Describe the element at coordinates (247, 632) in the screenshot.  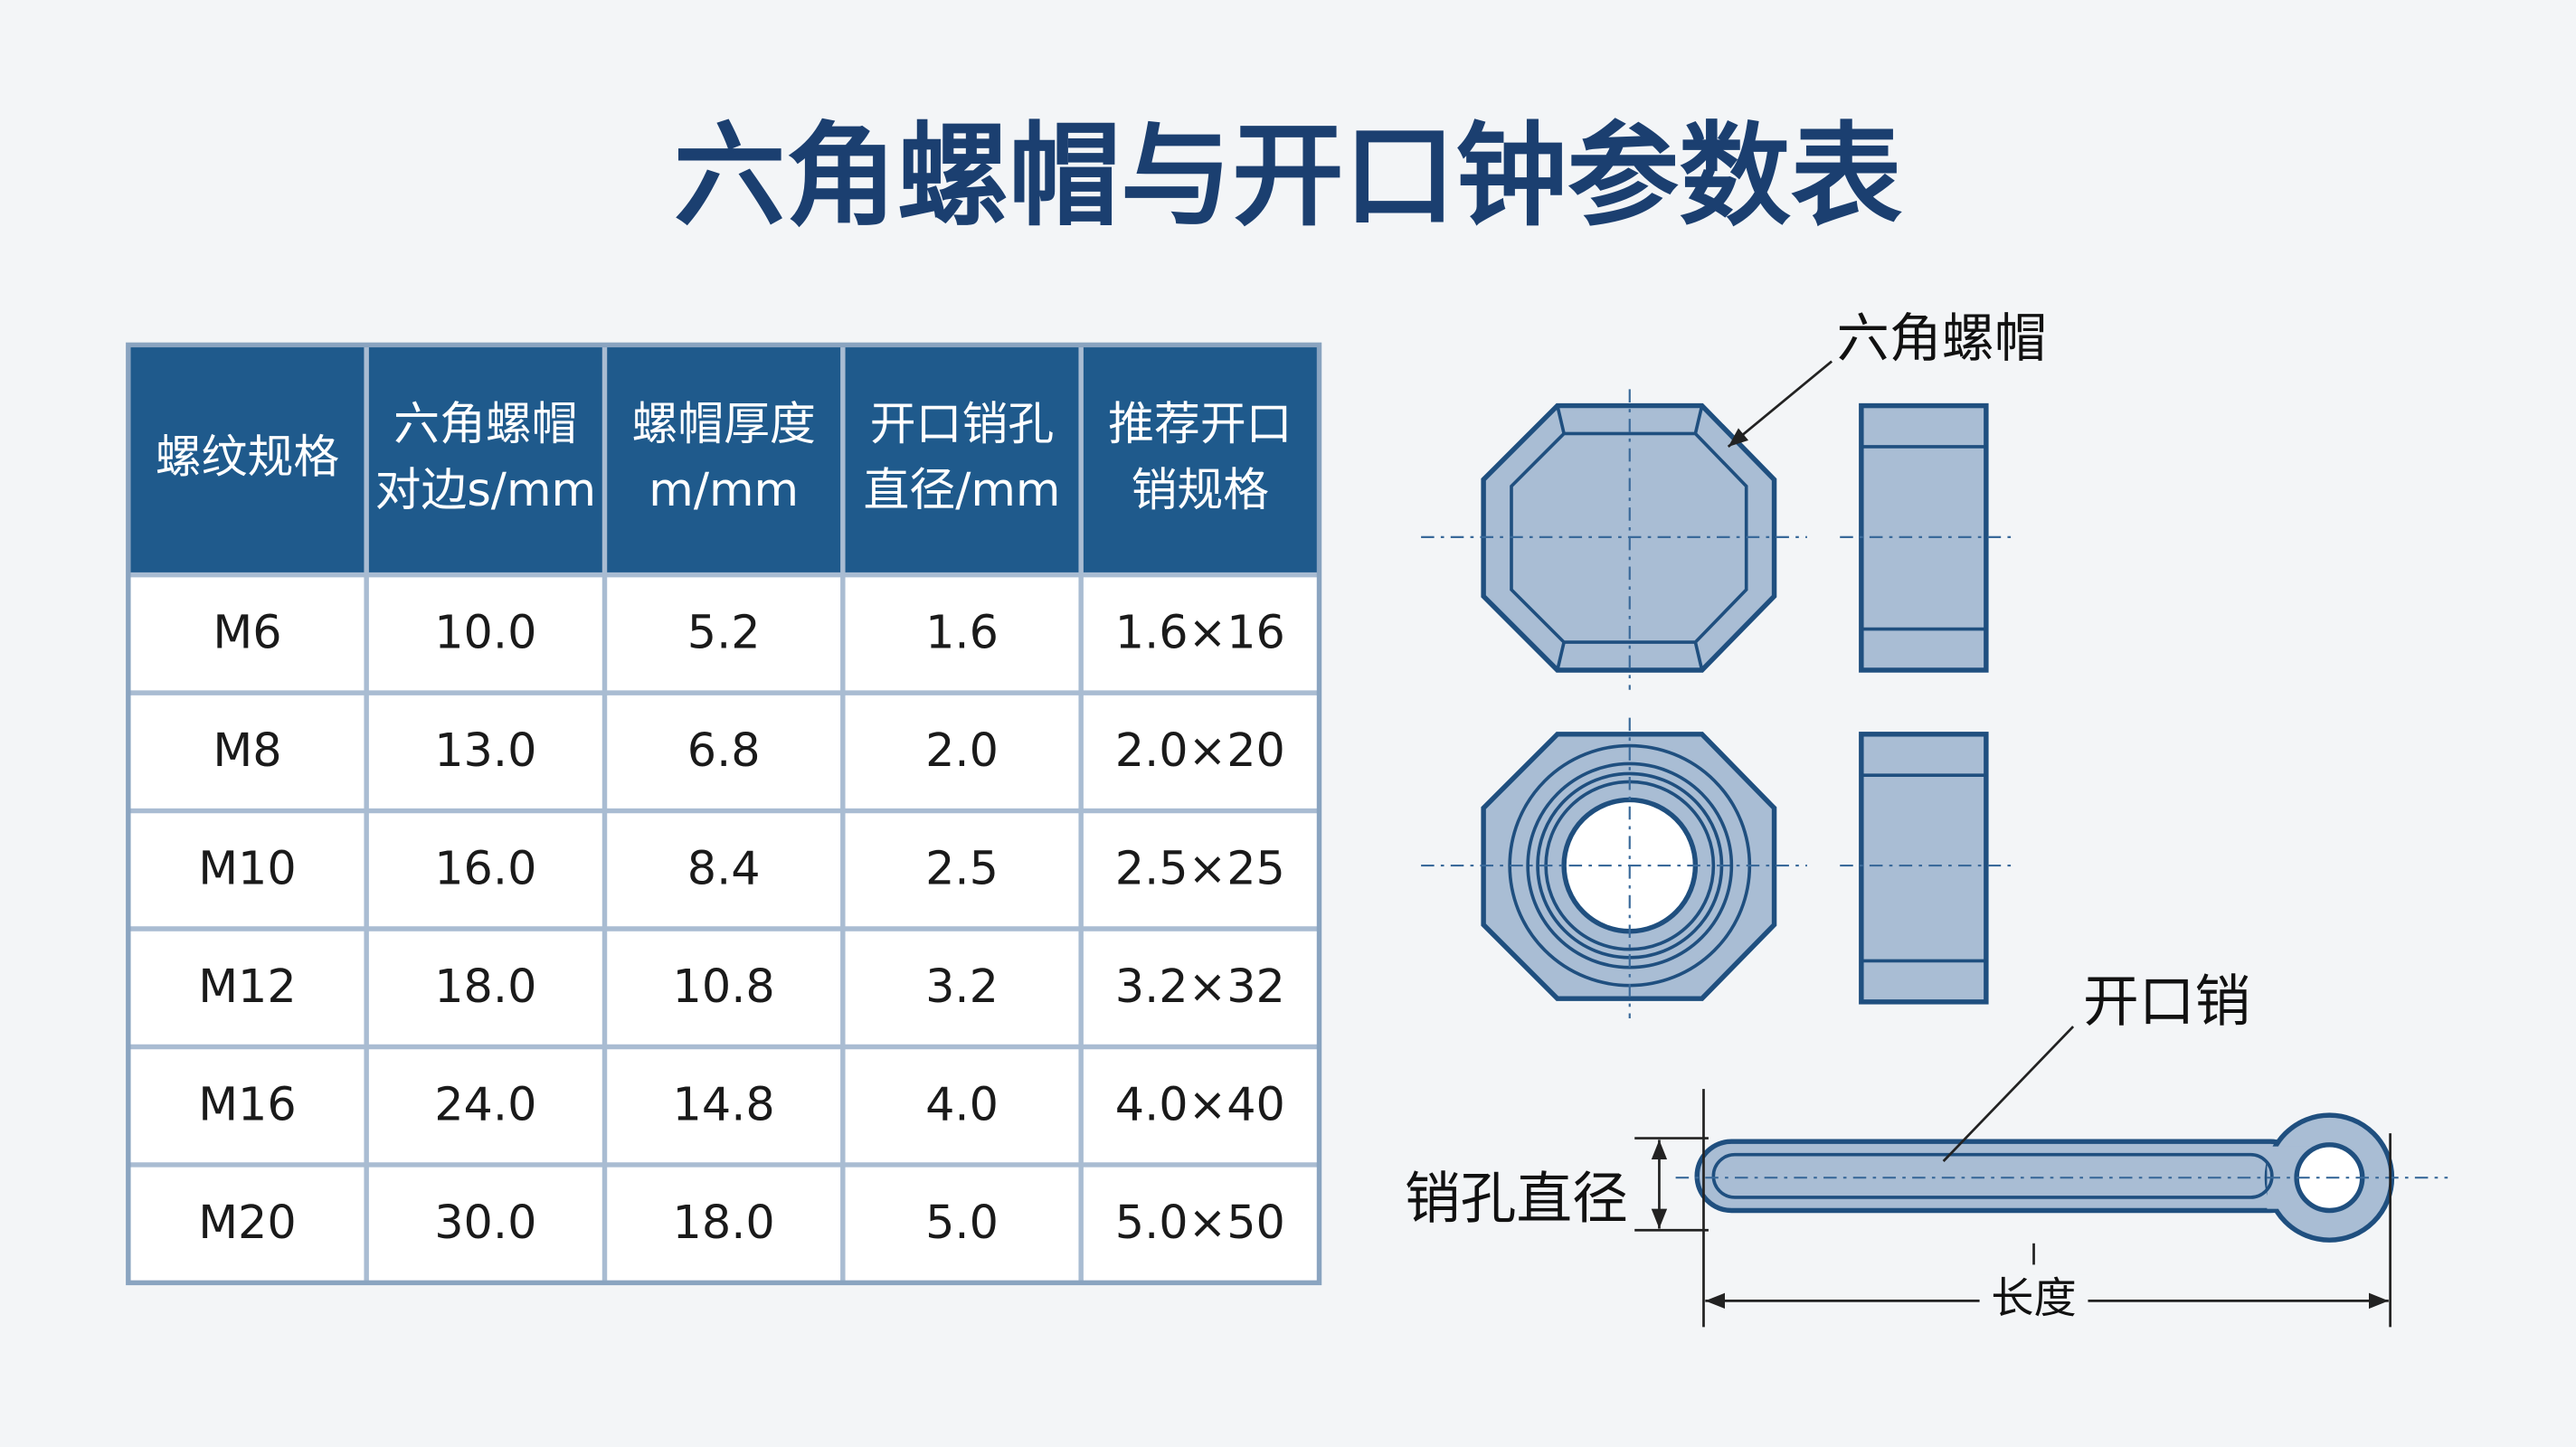
I see `table-cell: M6` at that location.